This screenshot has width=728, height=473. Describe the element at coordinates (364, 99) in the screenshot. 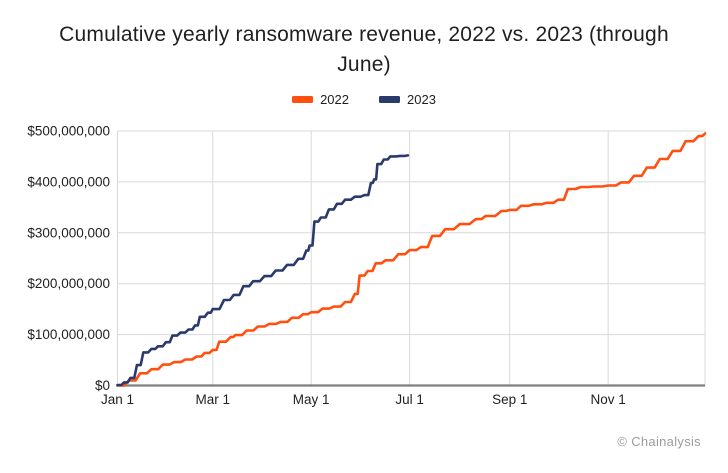

I see `chart-legend: 2022 2023` at that location.